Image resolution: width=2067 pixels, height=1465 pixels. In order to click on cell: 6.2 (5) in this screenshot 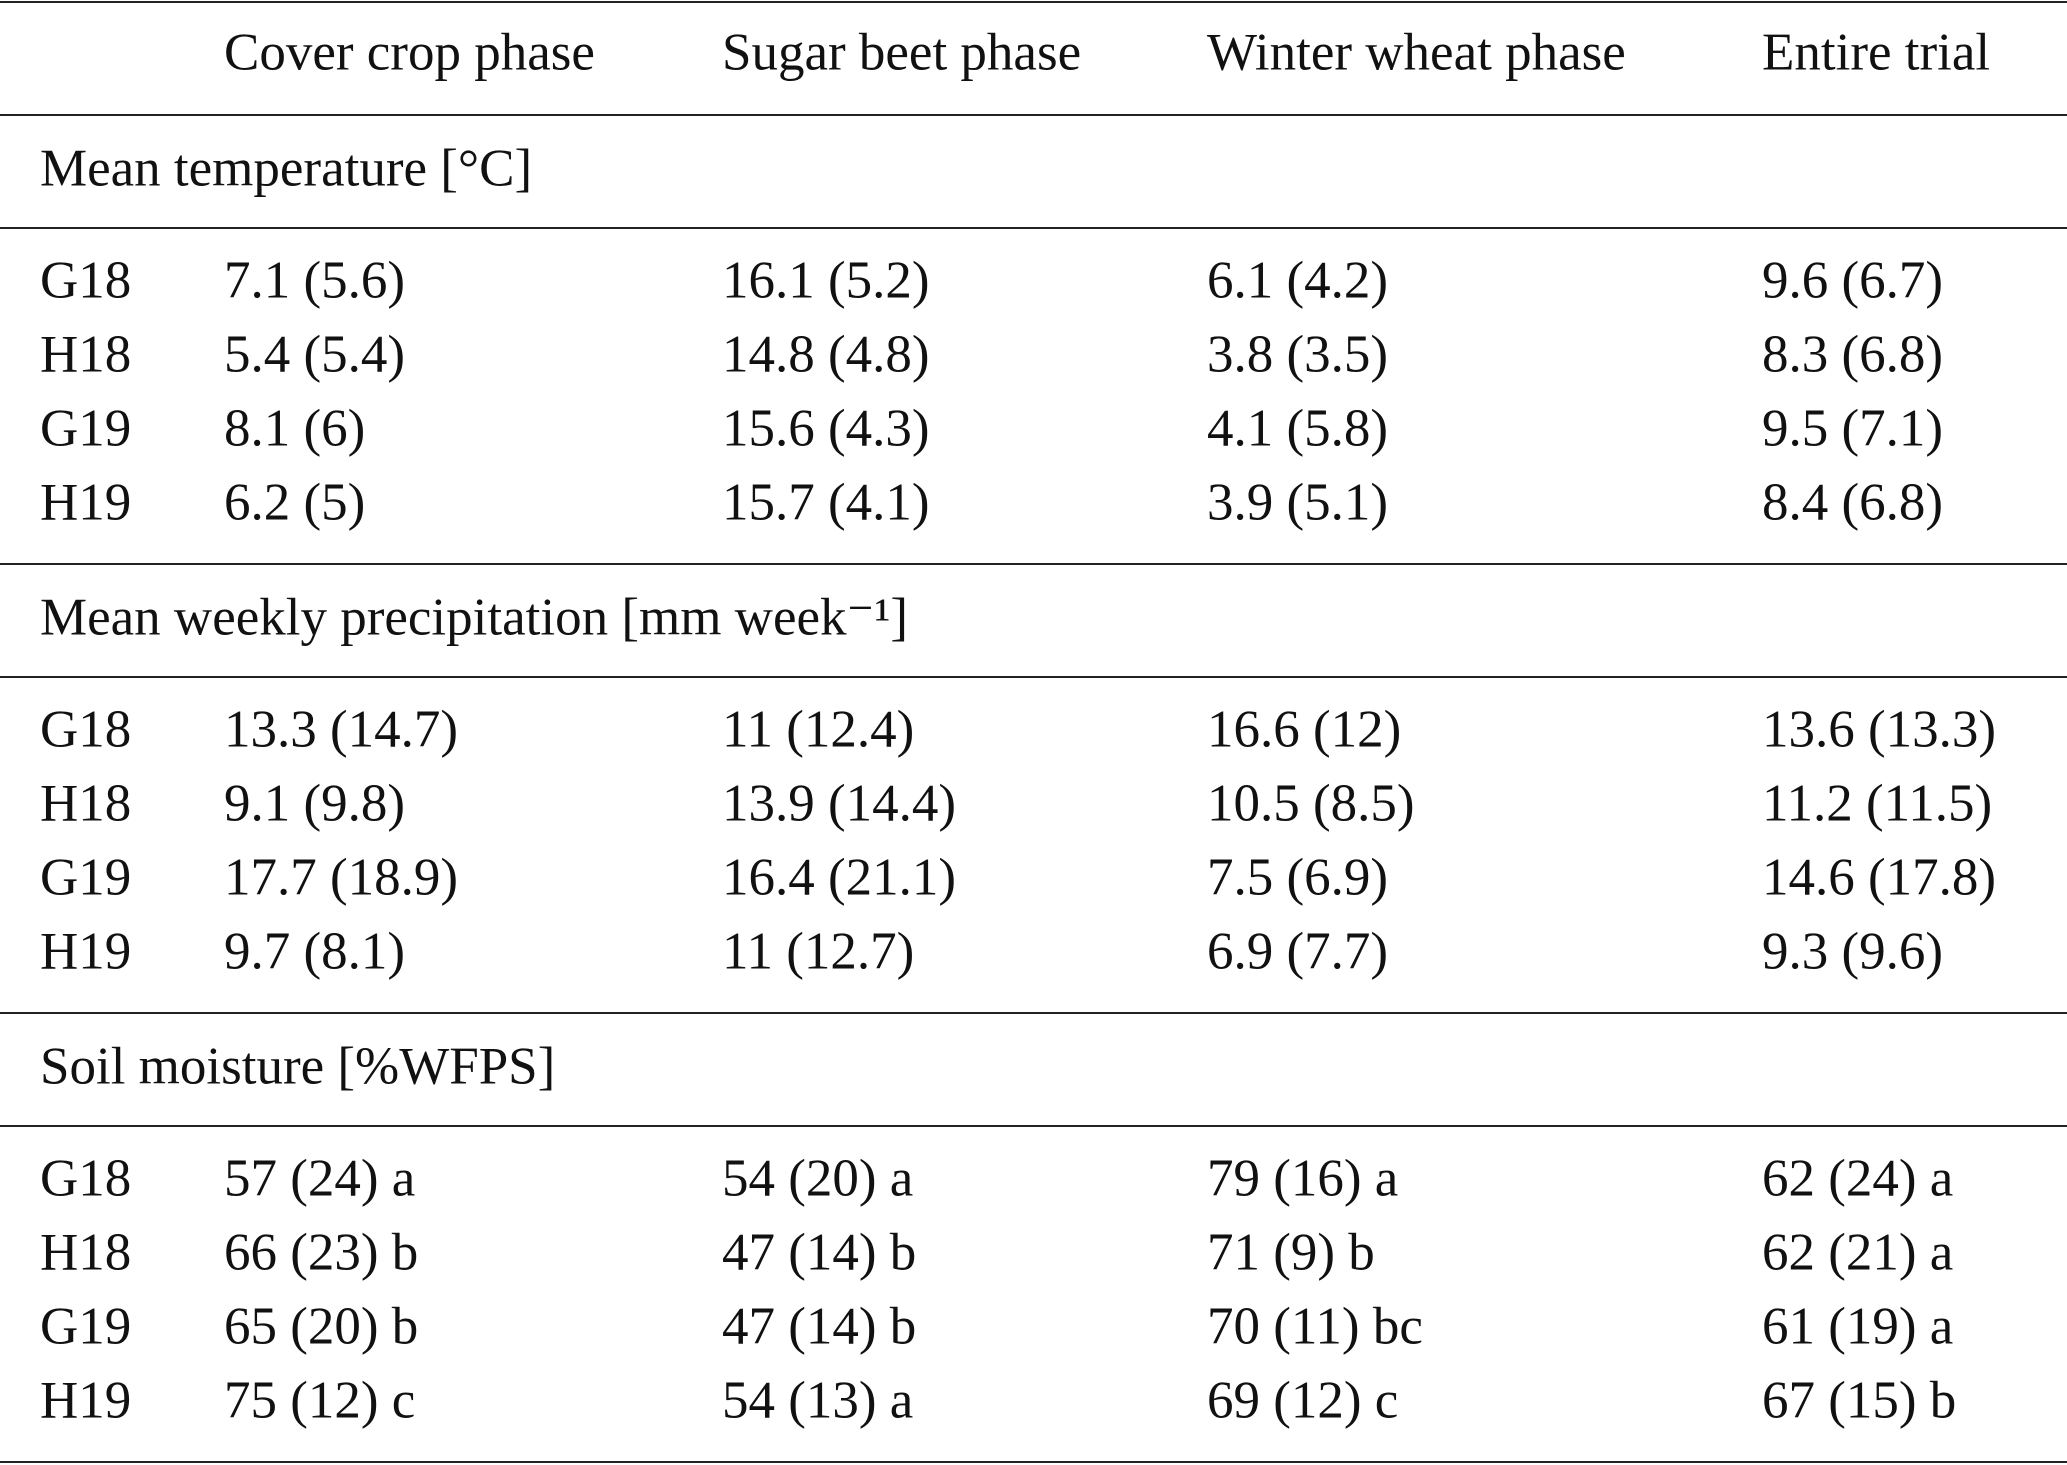, I will do `click(295, 502)`.